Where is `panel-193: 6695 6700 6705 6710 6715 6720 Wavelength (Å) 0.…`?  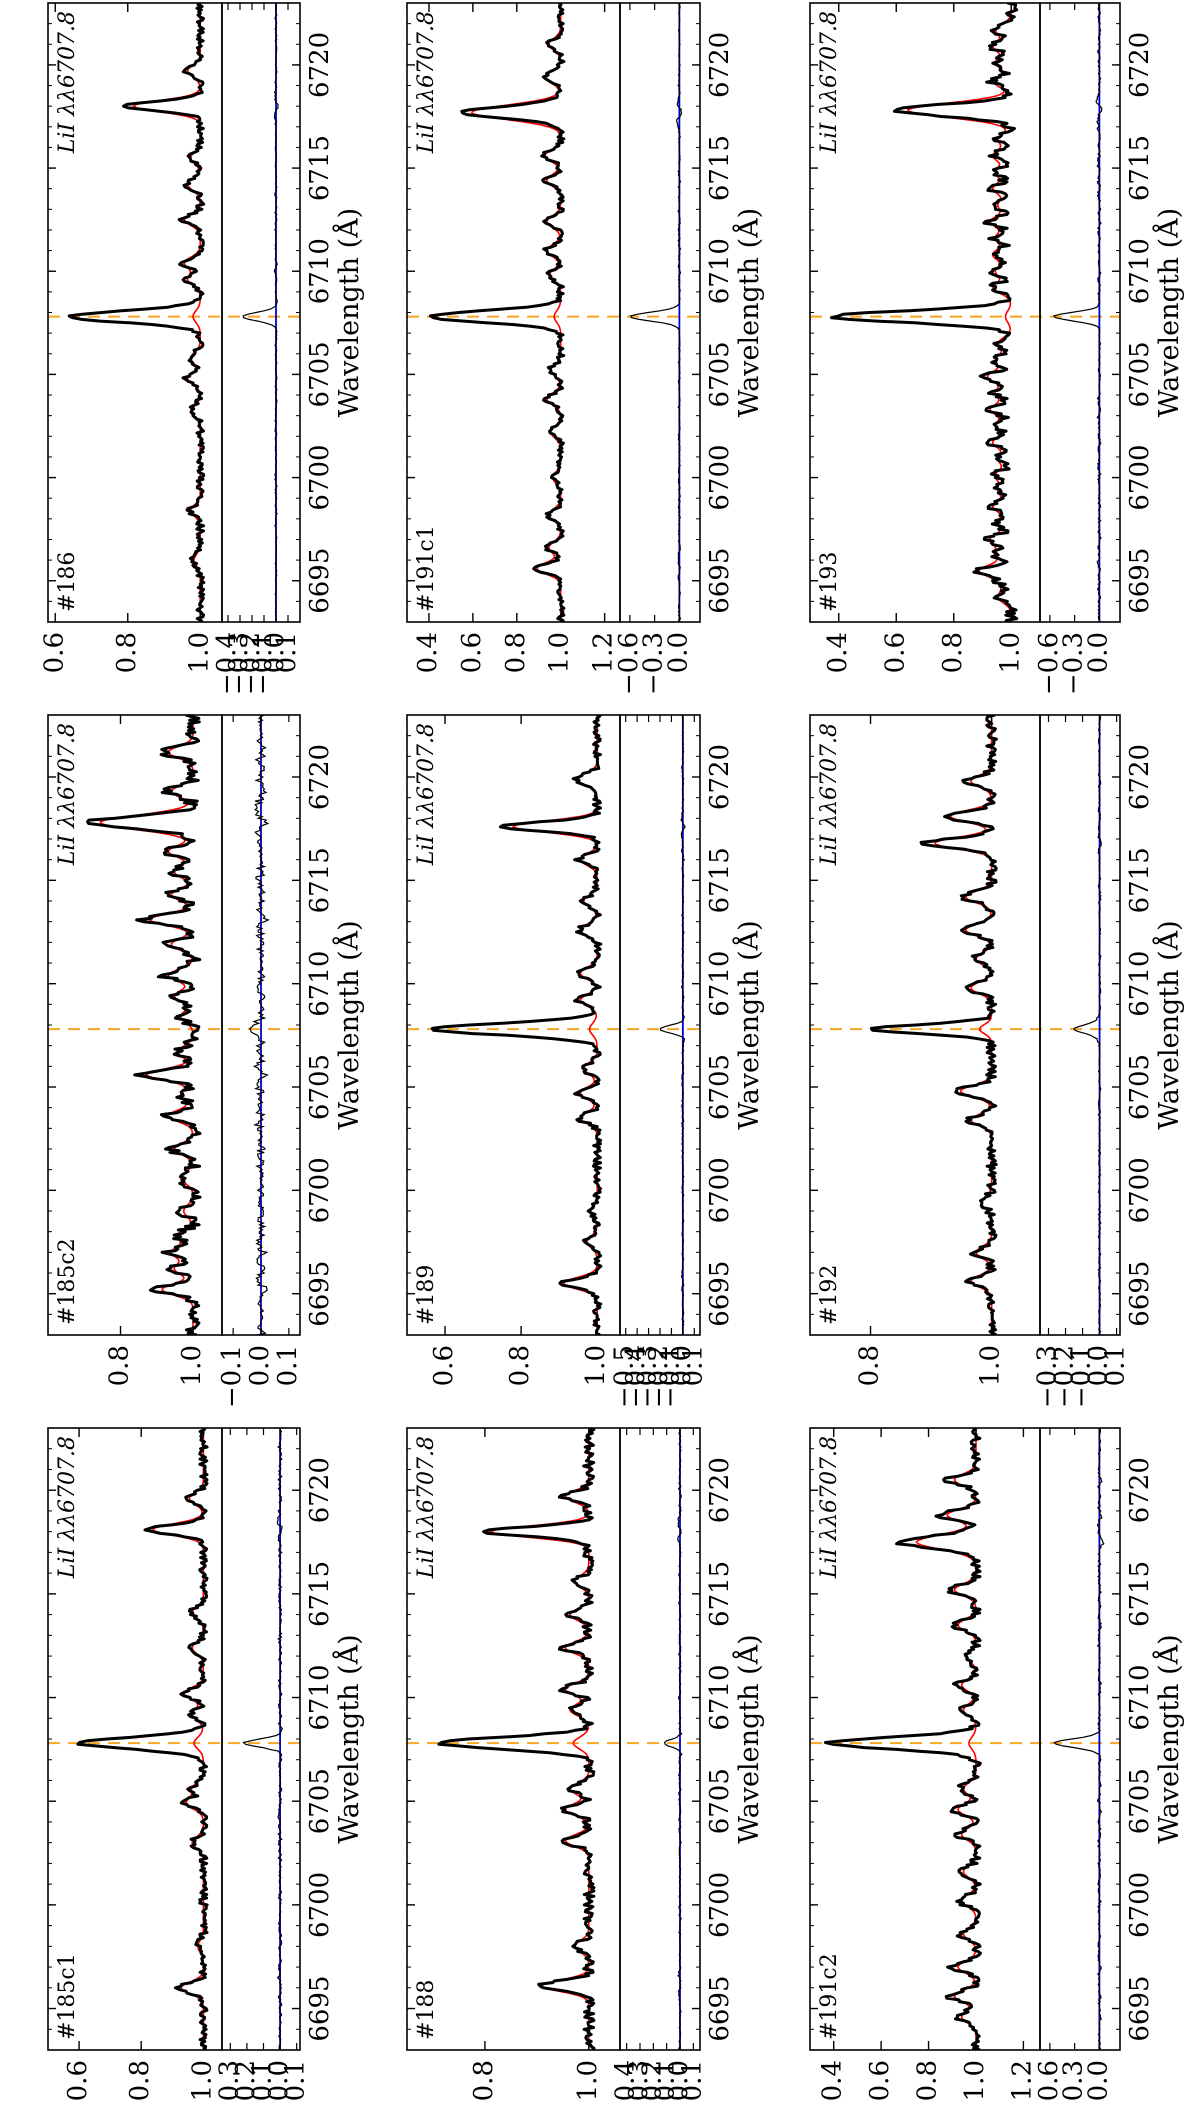 panel-193: 6695 6700 6705 6710 6715 6720 Wavelength (Å) 0.… is located at coordinates (997, 348).